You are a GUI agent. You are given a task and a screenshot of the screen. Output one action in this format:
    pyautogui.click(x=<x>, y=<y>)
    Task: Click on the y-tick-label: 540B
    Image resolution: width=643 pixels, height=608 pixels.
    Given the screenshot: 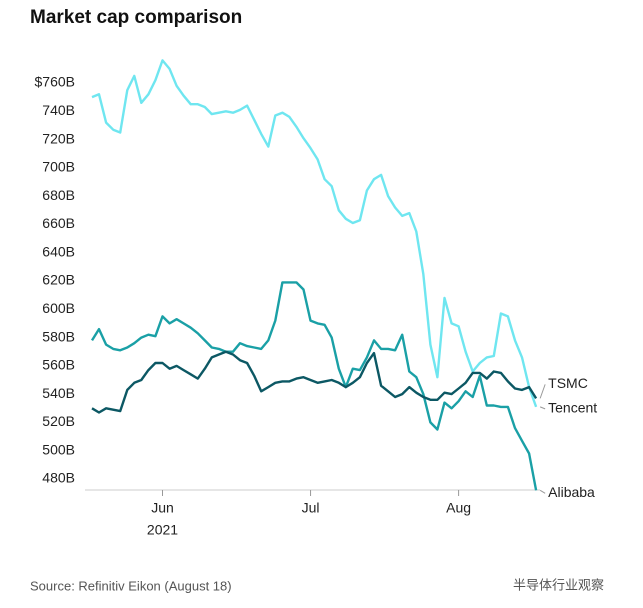 What is the action you would take?
    pyautogui.click(x=58, y=393)
    